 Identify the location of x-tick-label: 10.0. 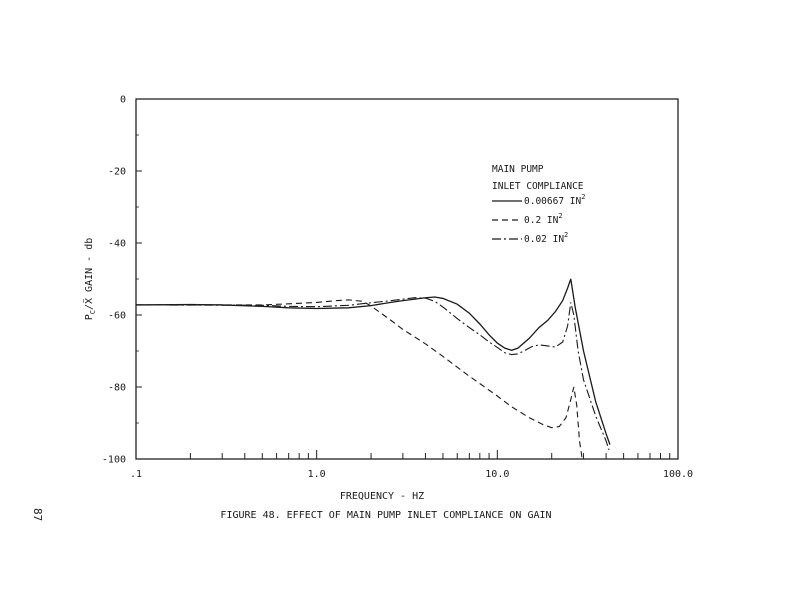
(497, 474).